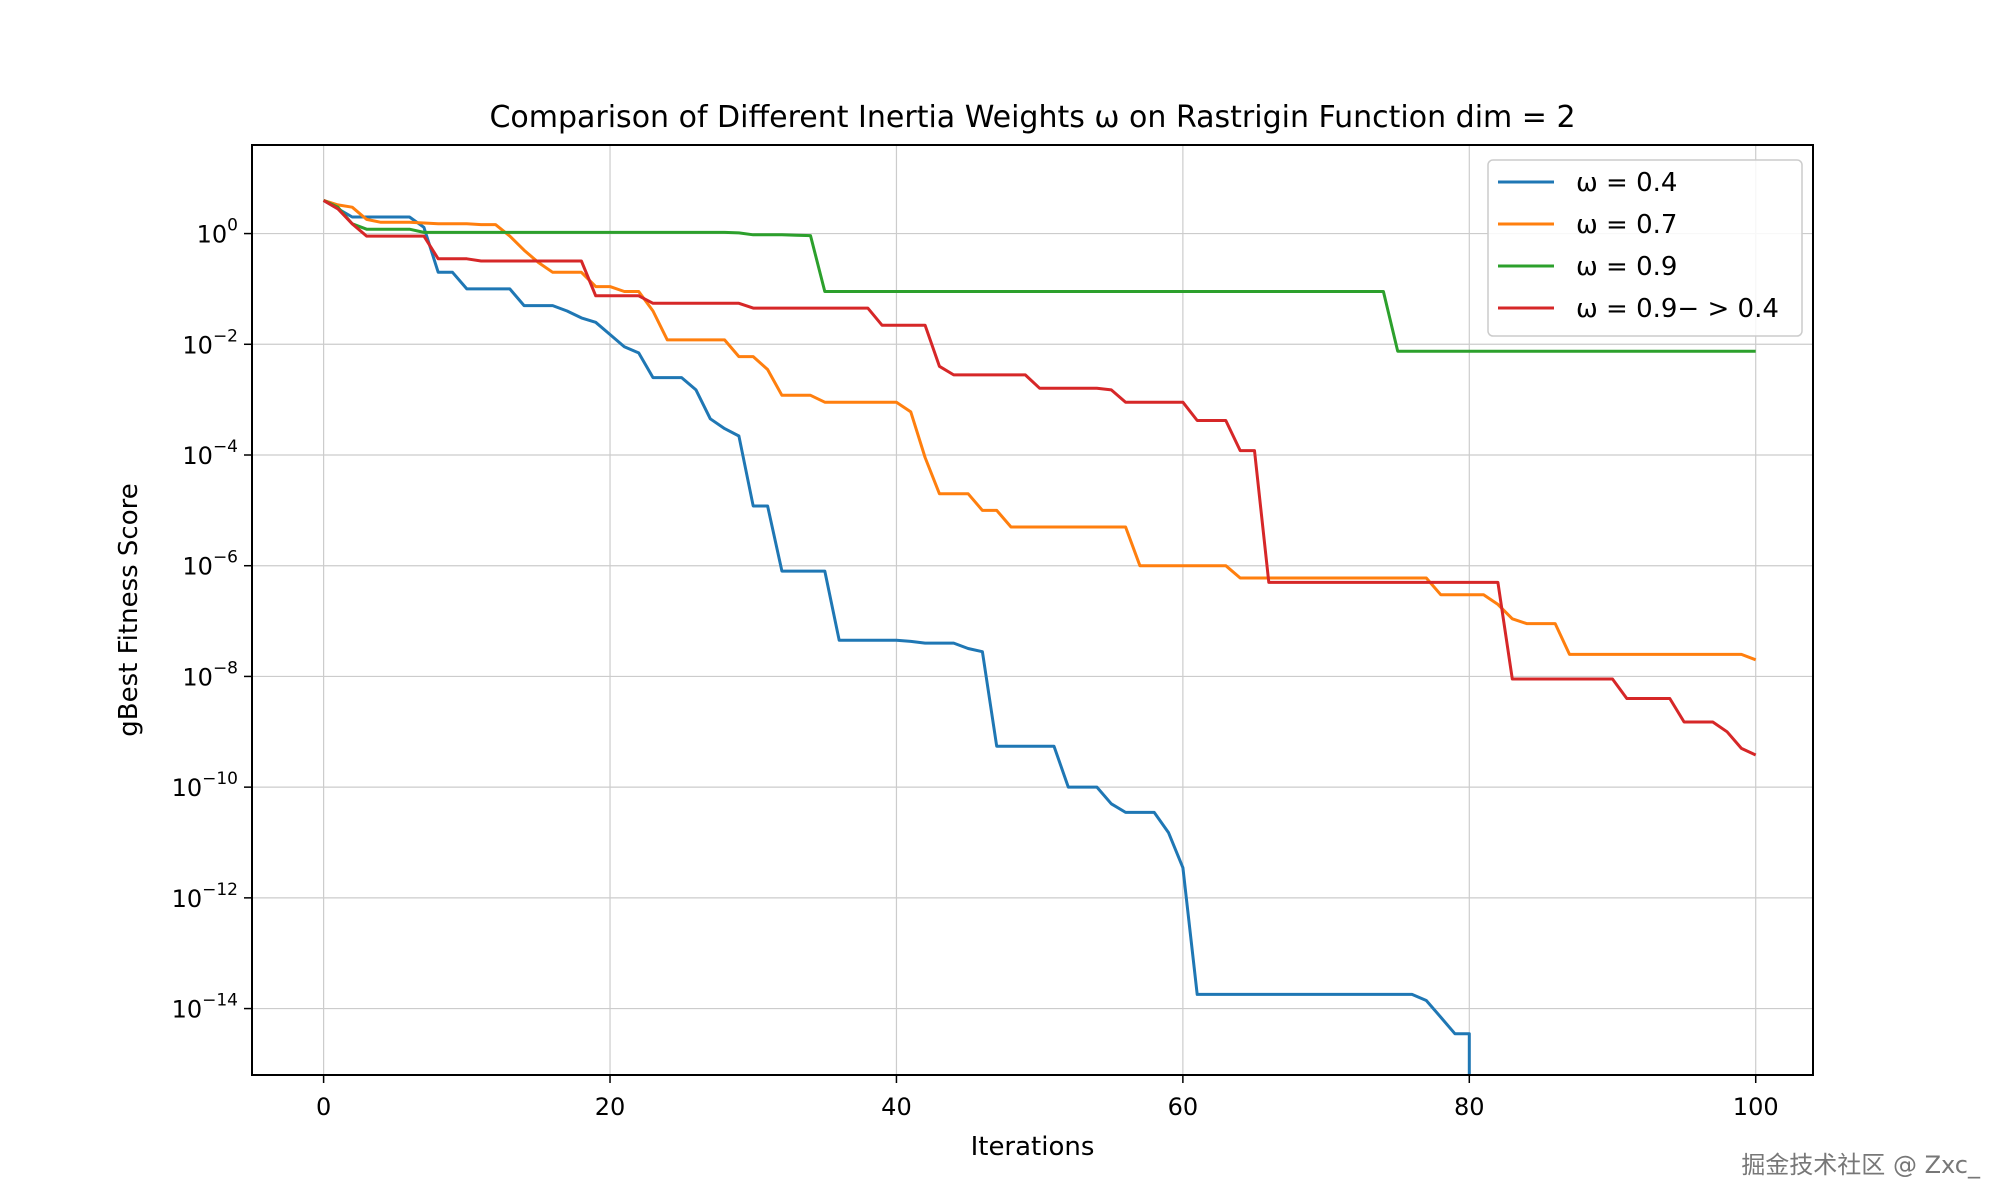  Describe the element at coordinates (1033, 1147) in the screenshot. I see `x-axis-label: Iterations` at that location.